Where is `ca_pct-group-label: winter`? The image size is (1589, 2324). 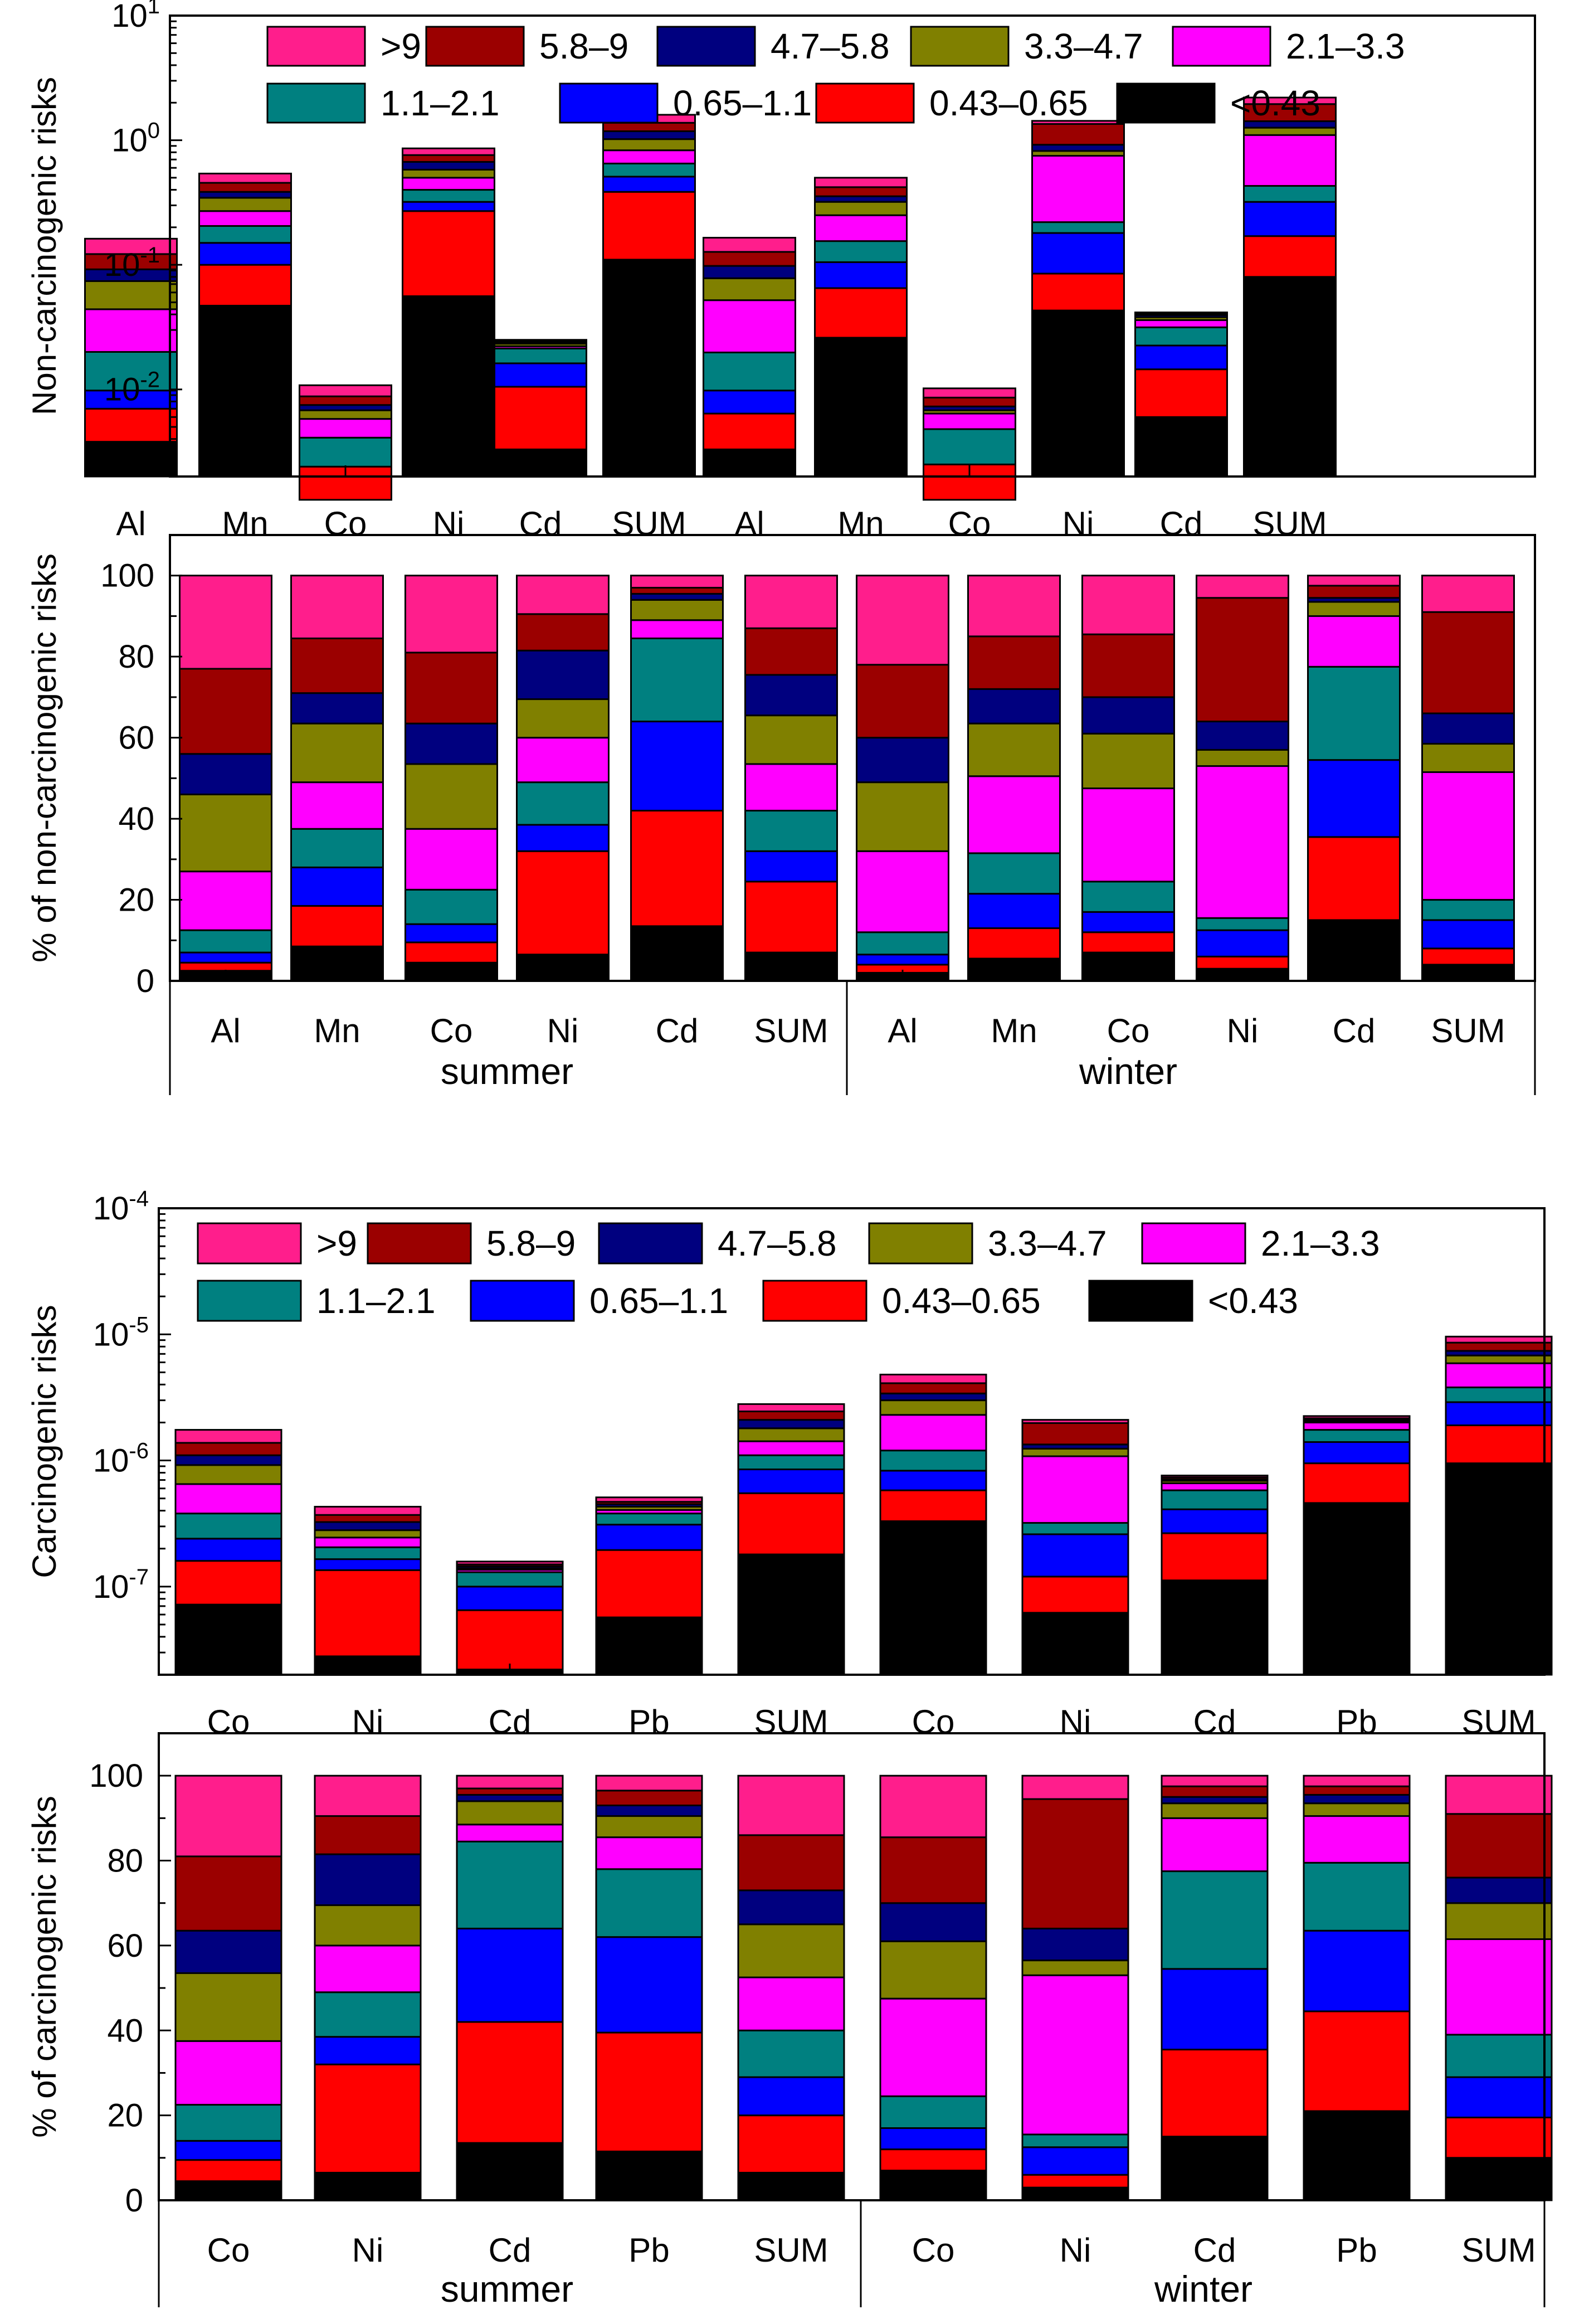 ca_pct-group-label: winter is located at coordinates (1203, 2289).